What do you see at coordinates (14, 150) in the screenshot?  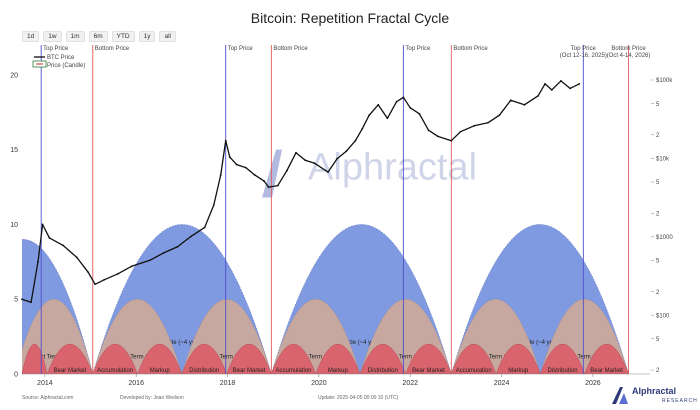 I see `y-tick-label: 15` at bounding box center [14, 150].